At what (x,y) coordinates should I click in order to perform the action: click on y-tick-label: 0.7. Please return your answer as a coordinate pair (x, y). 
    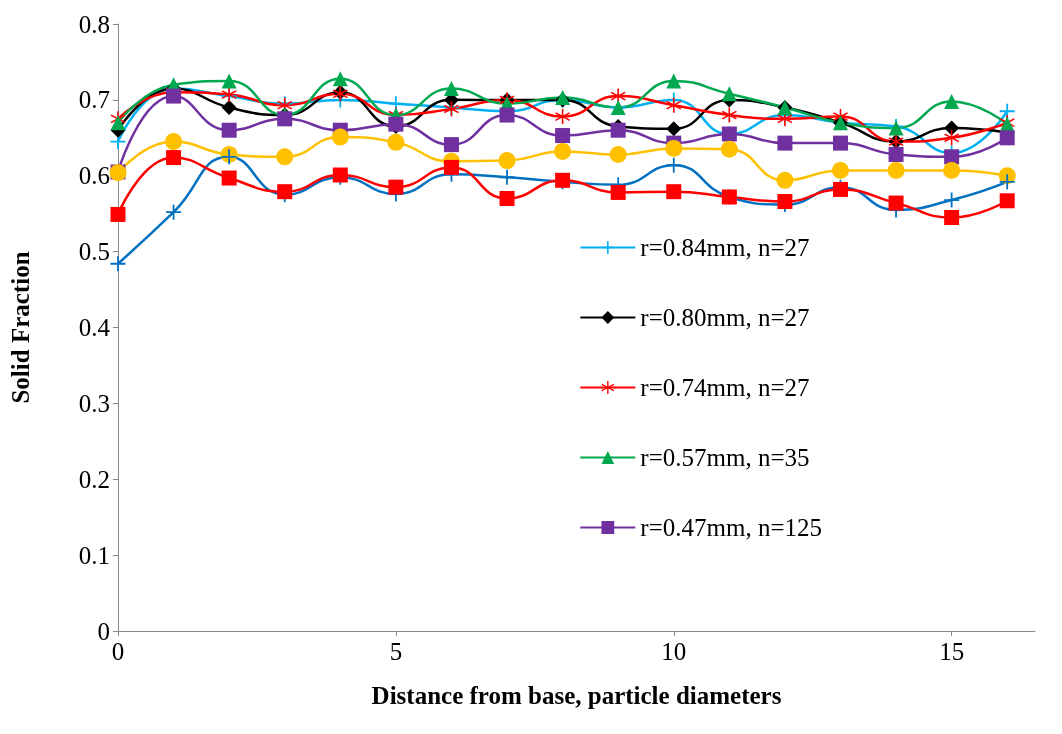
    Looking at the image, I should click on (94, 100).